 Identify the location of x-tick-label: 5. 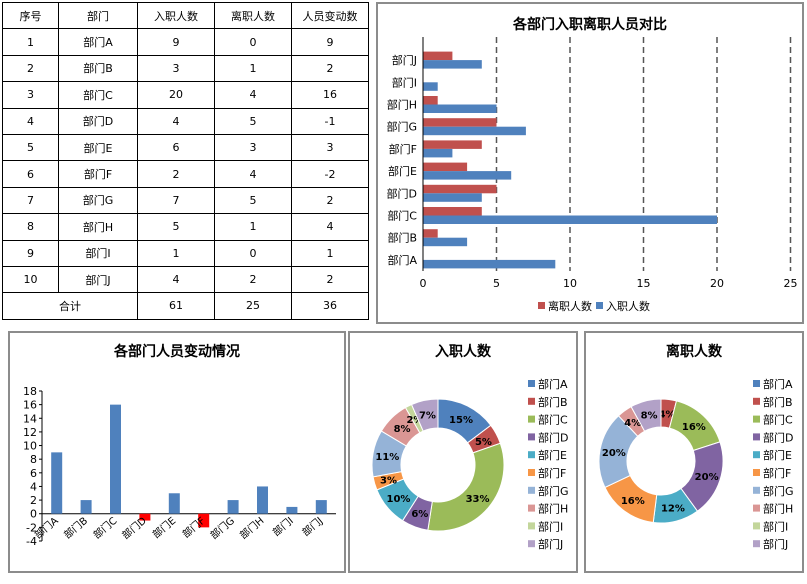
(496, 283).